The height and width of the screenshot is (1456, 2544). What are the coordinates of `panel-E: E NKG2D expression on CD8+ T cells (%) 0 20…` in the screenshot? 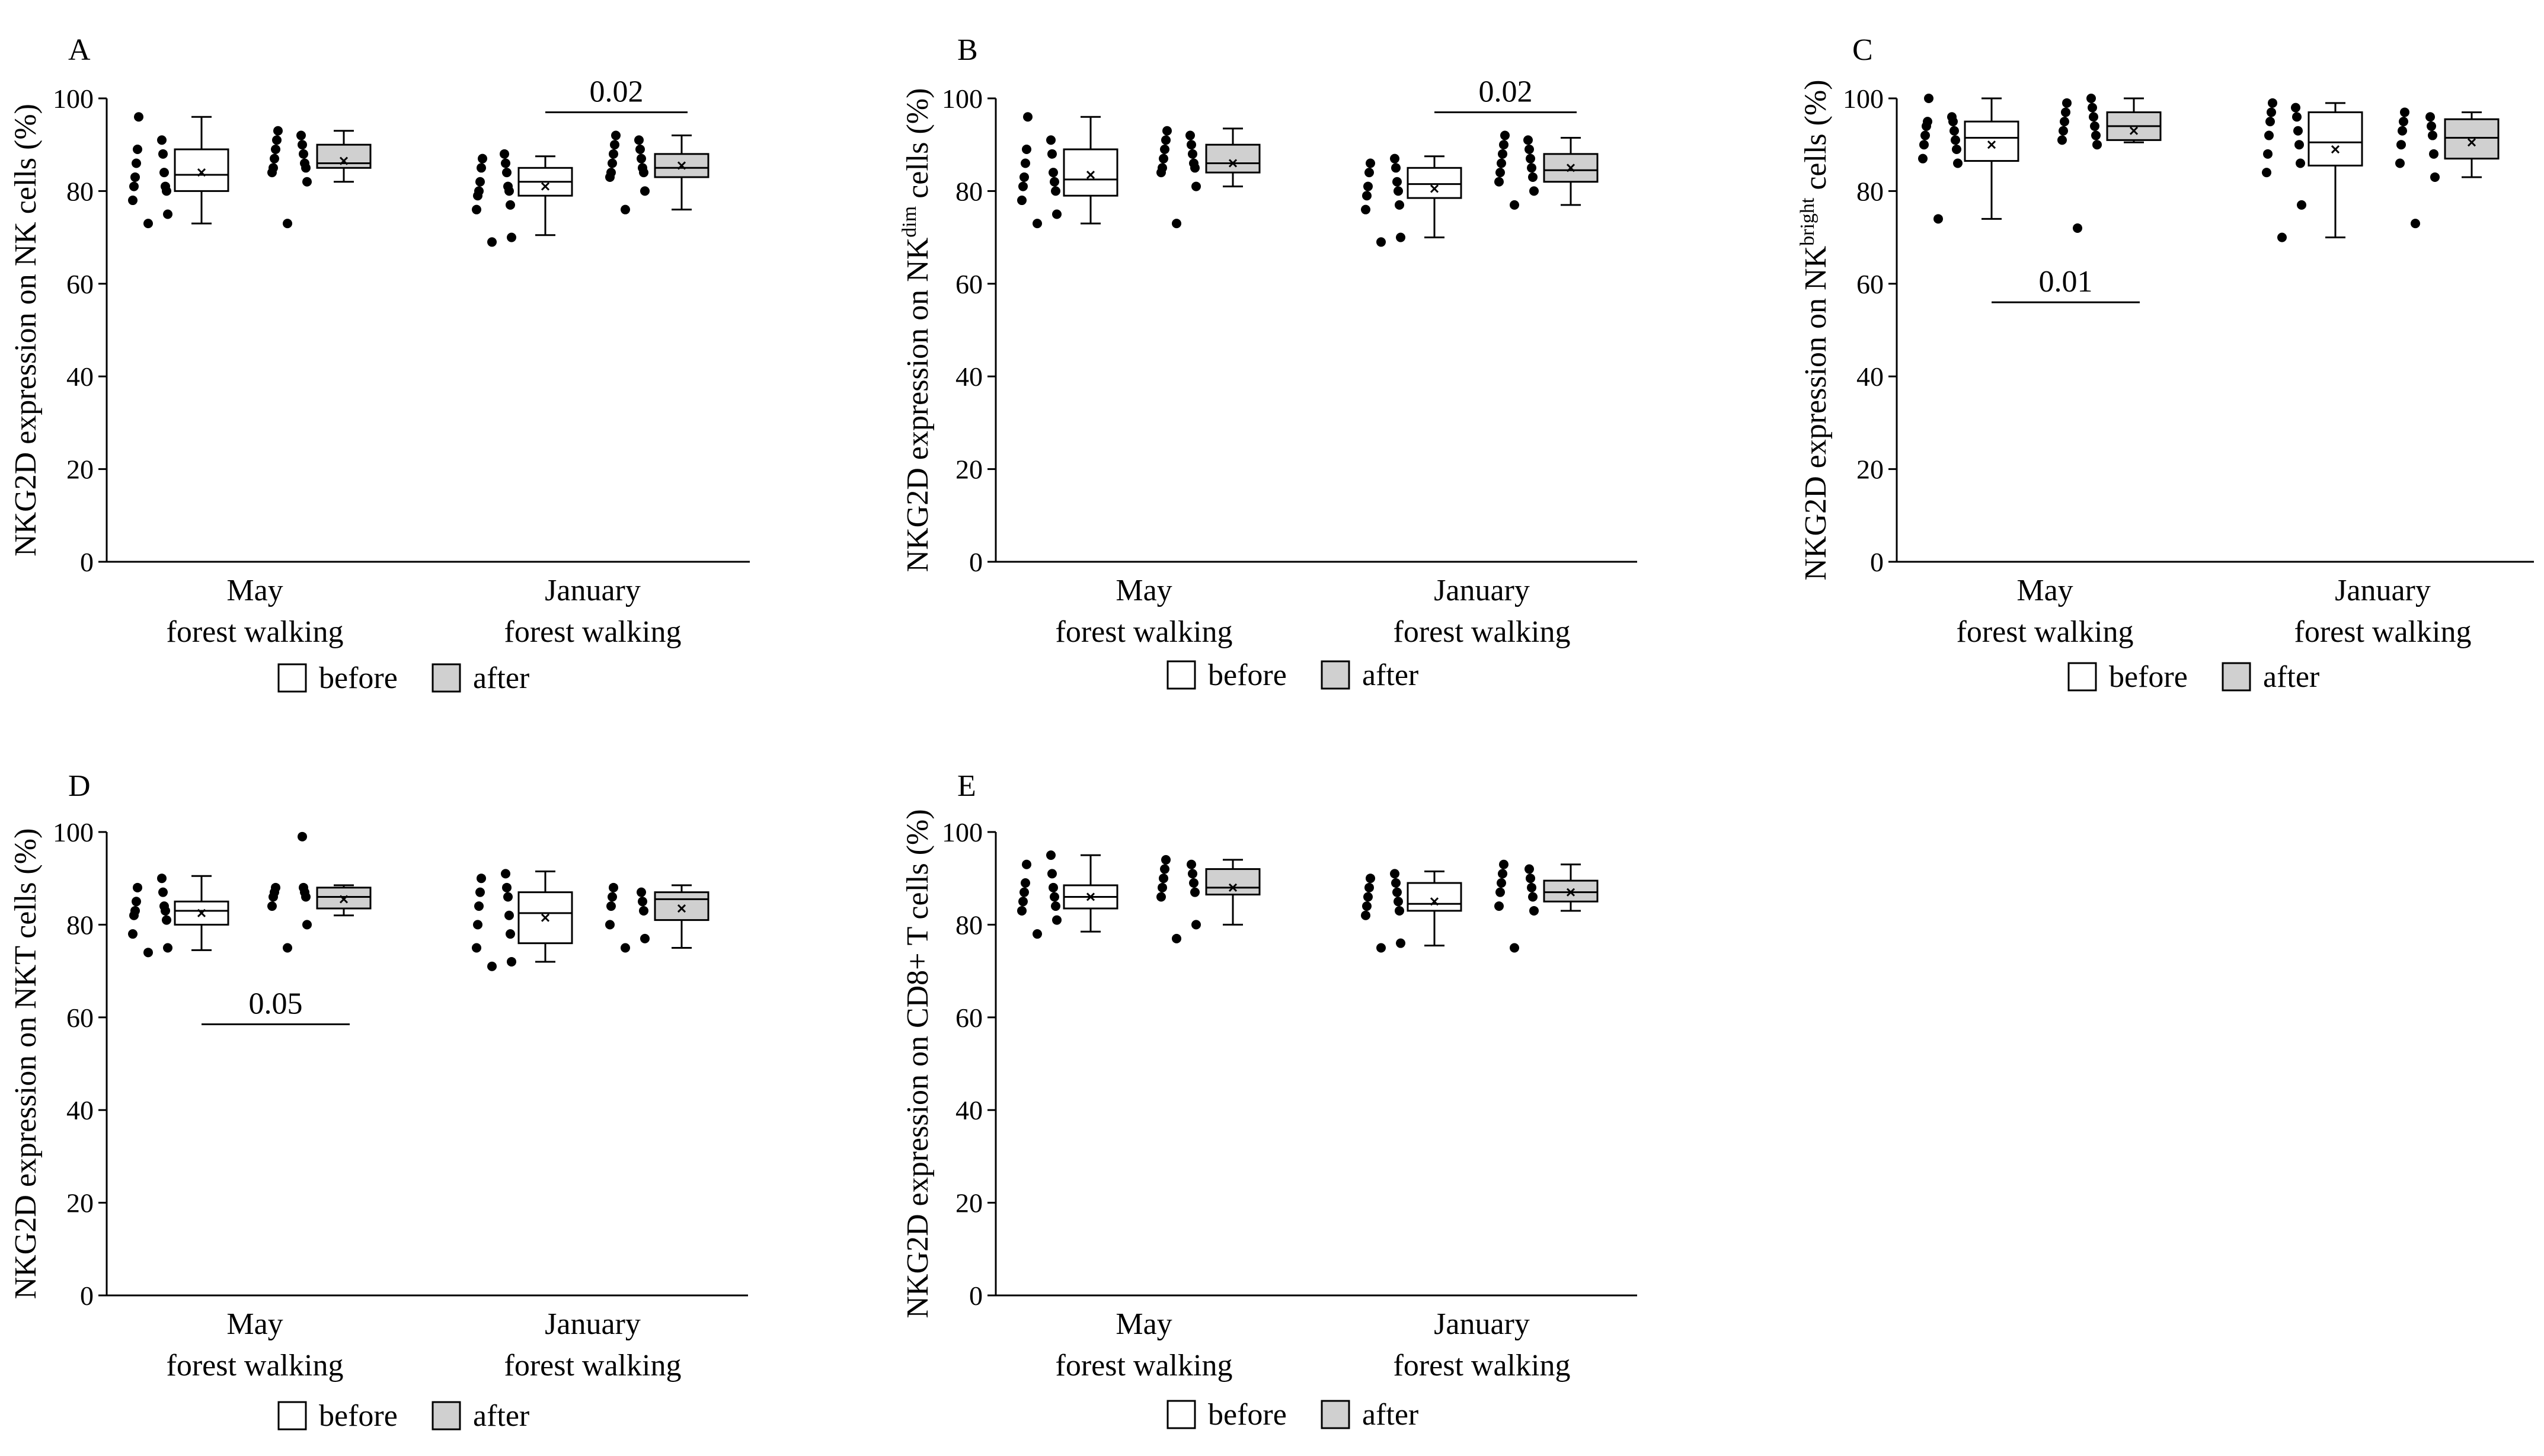 It's located at (1269, 1100).